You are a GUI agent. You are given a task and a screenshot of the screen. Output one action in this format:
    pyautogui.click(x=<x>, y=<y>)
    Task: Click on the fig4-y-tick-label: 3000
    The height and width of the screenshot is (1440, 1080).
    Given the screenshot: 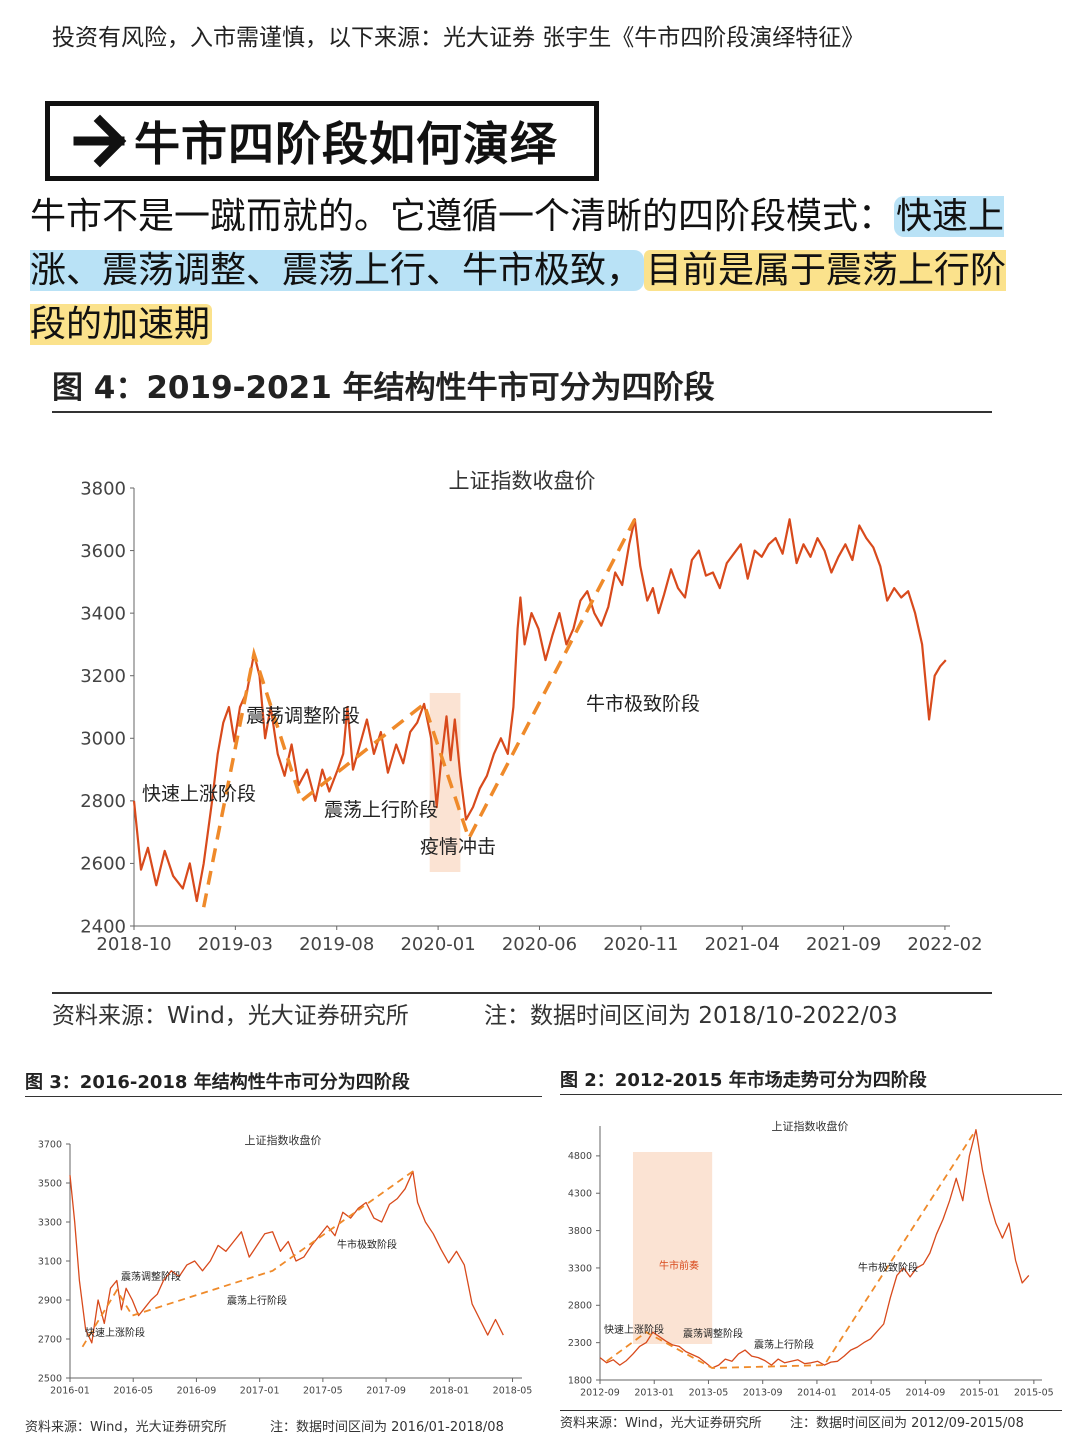 What is the action you would take?
    pyautogui.click(x=103, y=739)
    